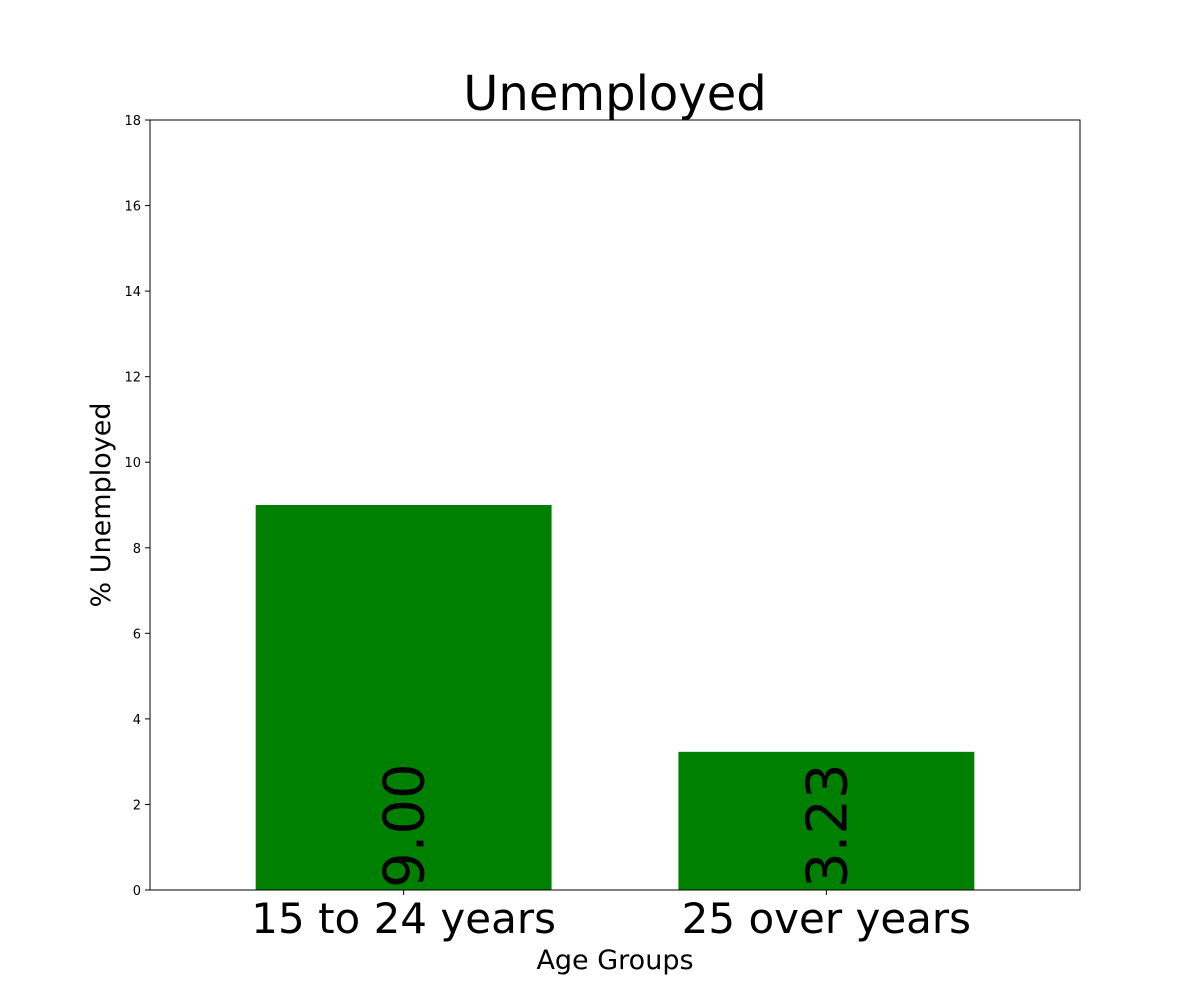  I want to click on y-axis-title: % Unemployed, so click(101, 505).